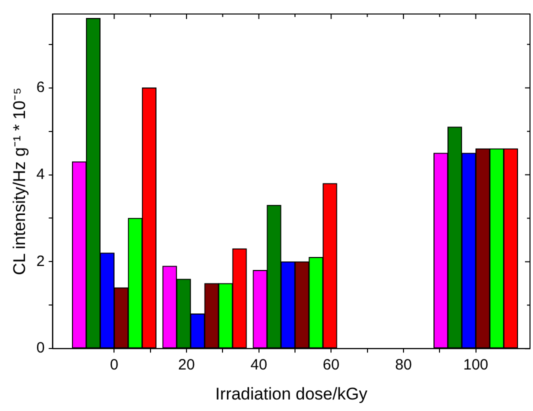 This screenshot has height=411, width=533. Describe the element at coordinates (40, 174) in the screenshot. I see `y-tick-label: 4` at that location.